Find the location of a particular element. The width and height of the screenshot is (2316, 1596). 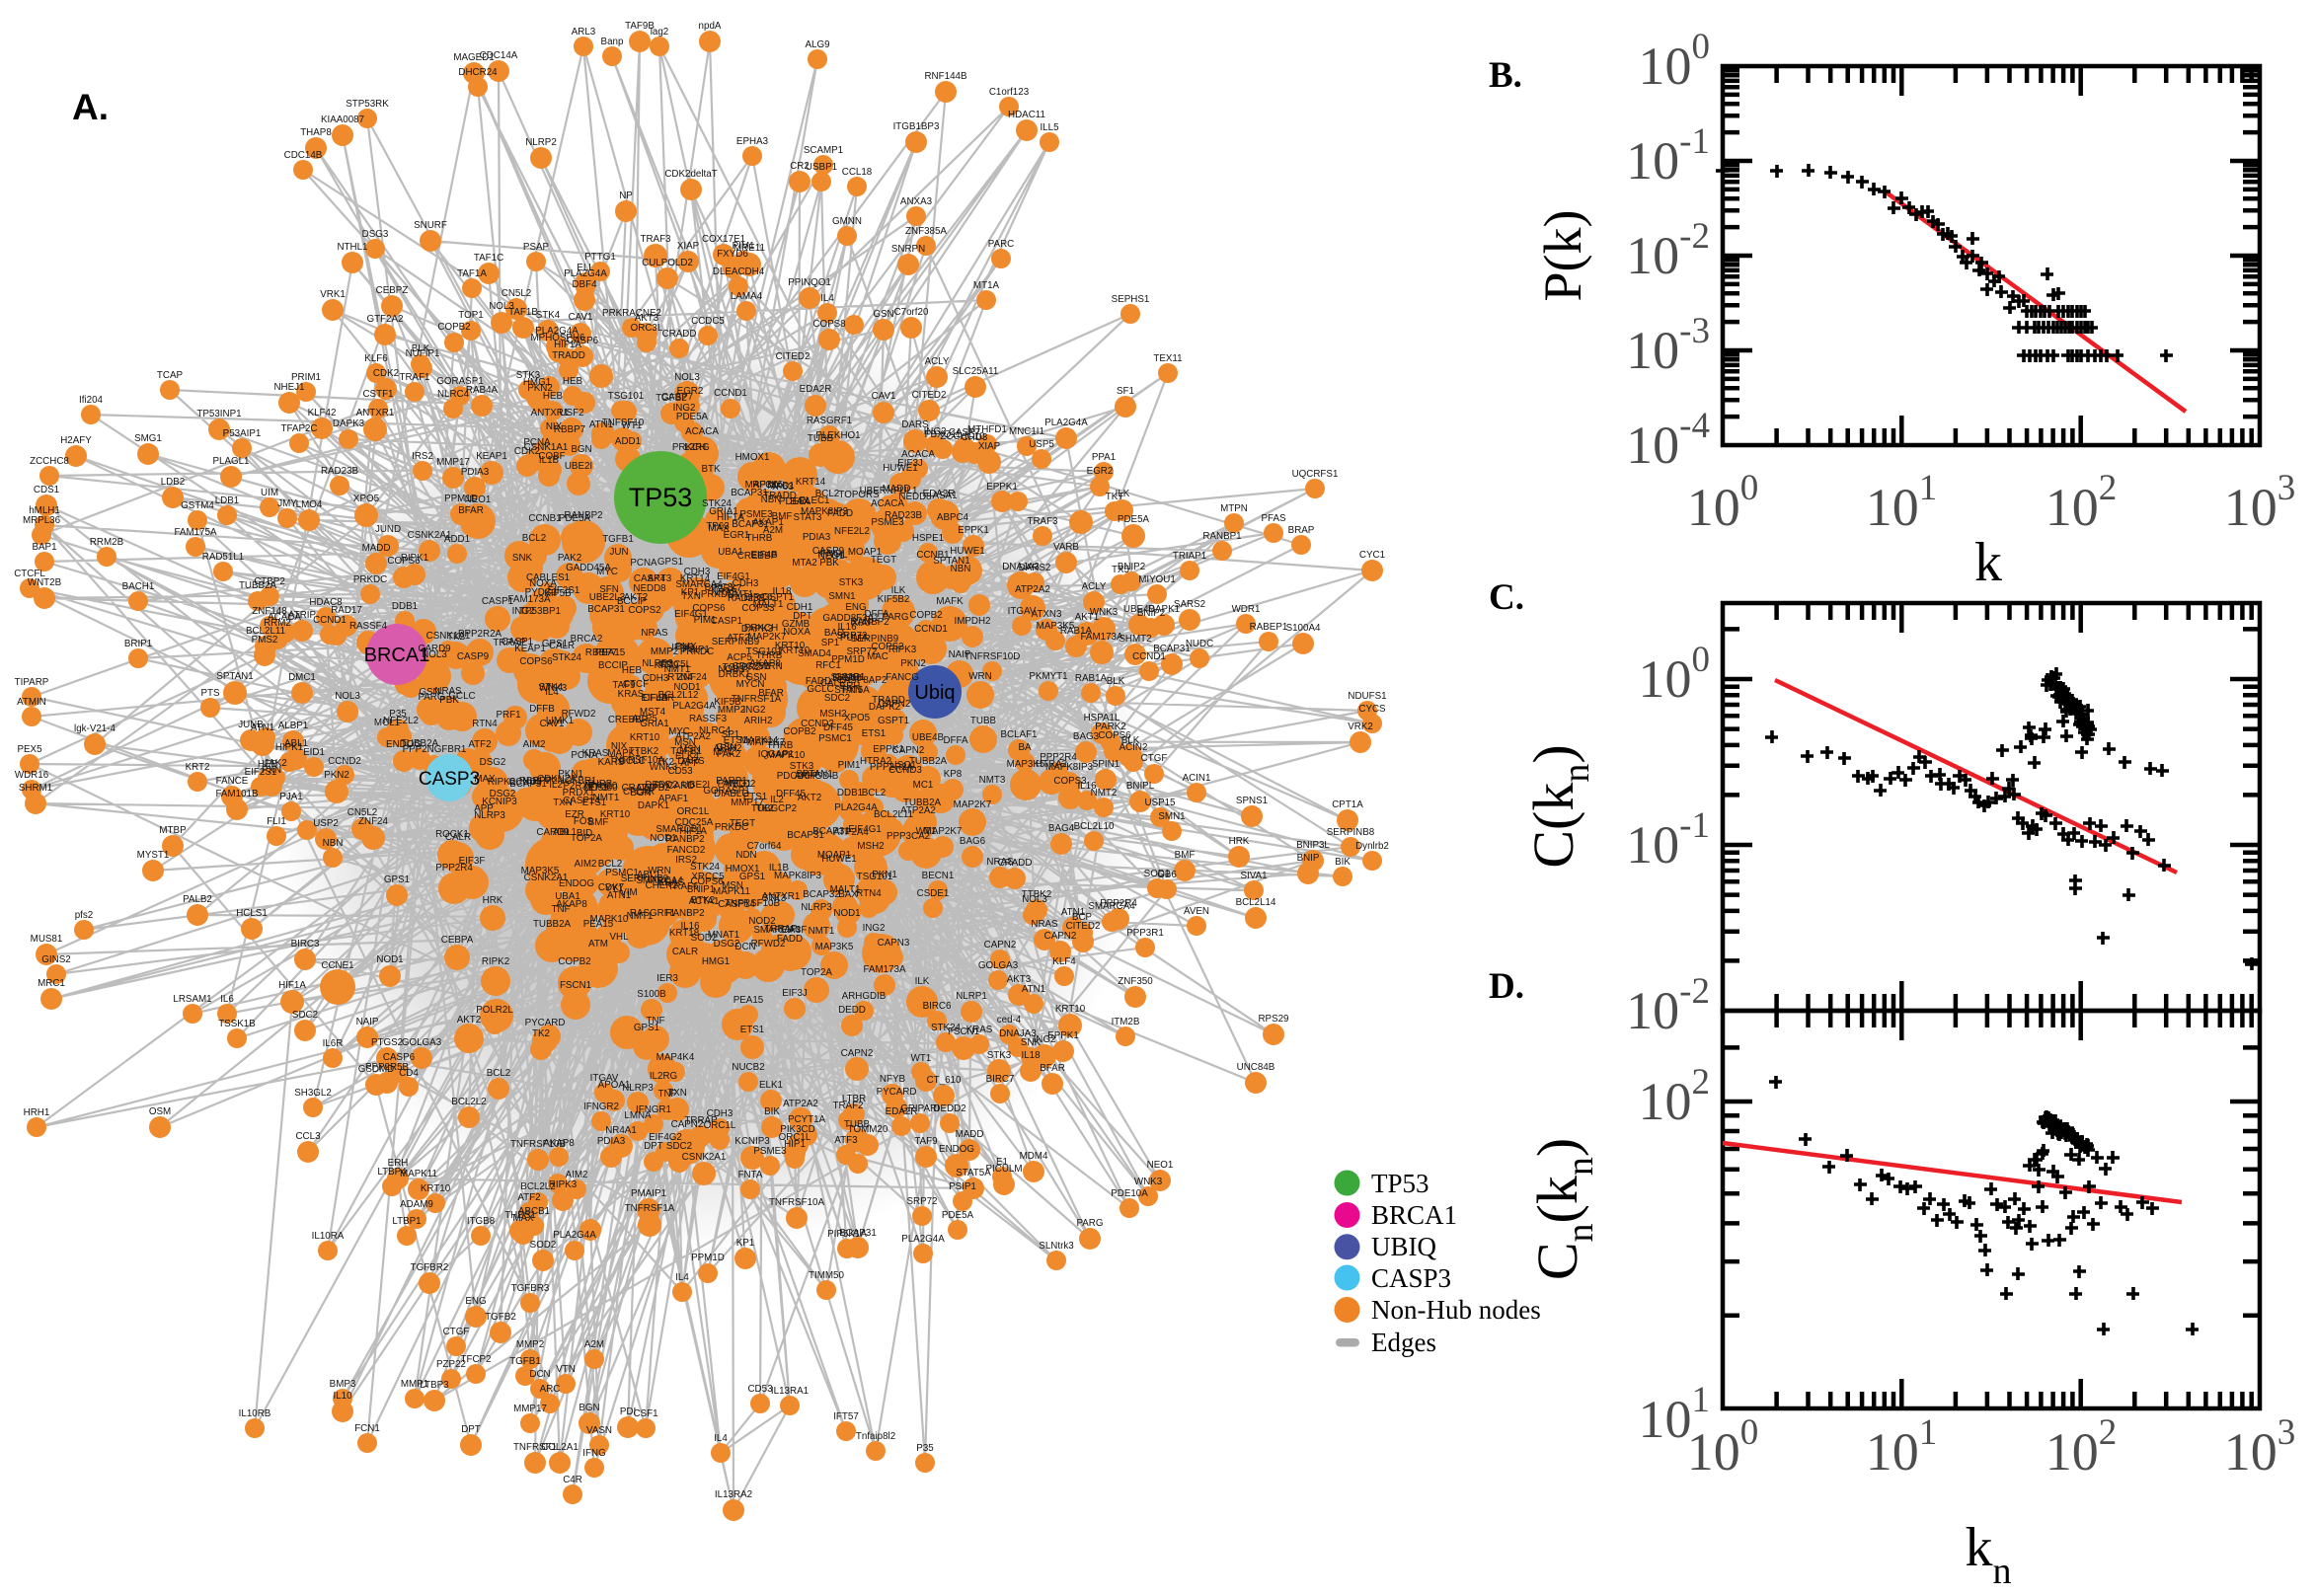

svg-text: TNF is located at coordinates (560, 909).